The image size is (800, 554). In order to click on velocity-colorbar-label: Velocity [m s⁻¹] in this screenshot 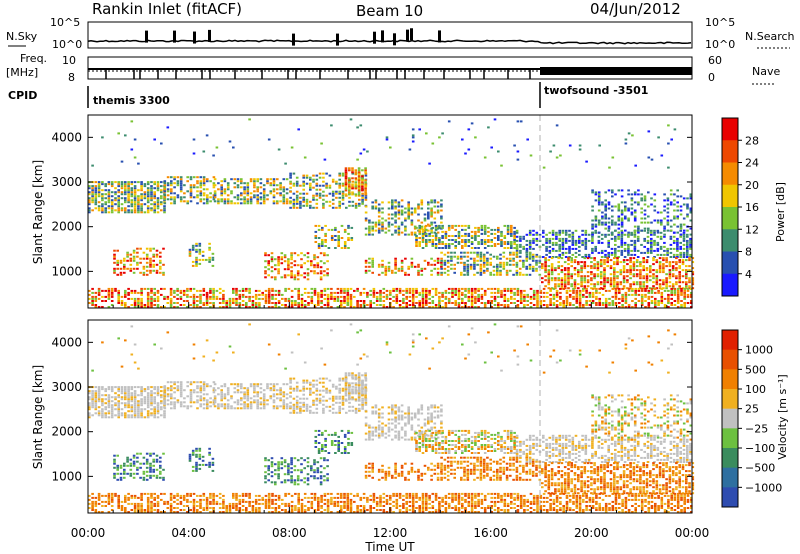, I will do `click(782, 416)`.